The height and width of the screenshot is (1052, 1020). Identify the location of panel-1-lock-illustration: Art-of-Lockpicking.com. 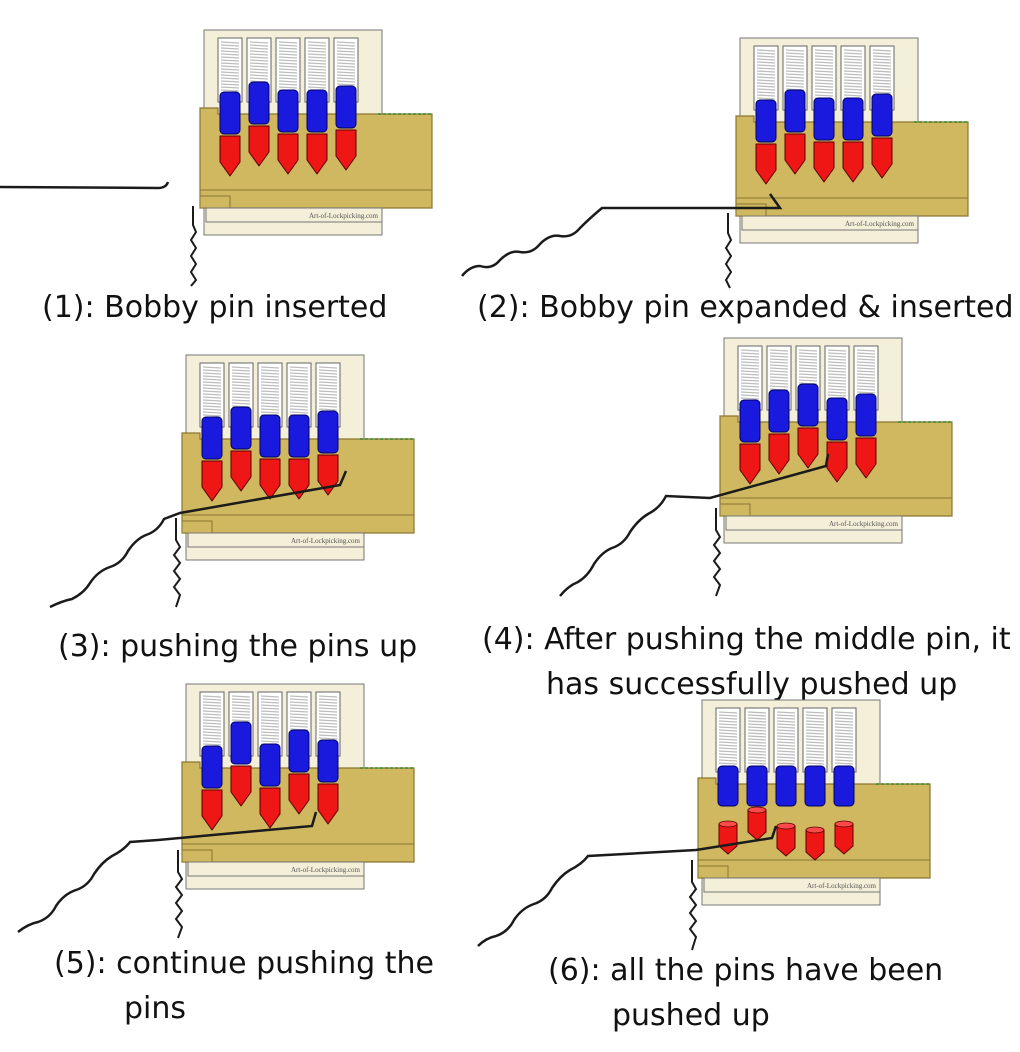
(216, 158).